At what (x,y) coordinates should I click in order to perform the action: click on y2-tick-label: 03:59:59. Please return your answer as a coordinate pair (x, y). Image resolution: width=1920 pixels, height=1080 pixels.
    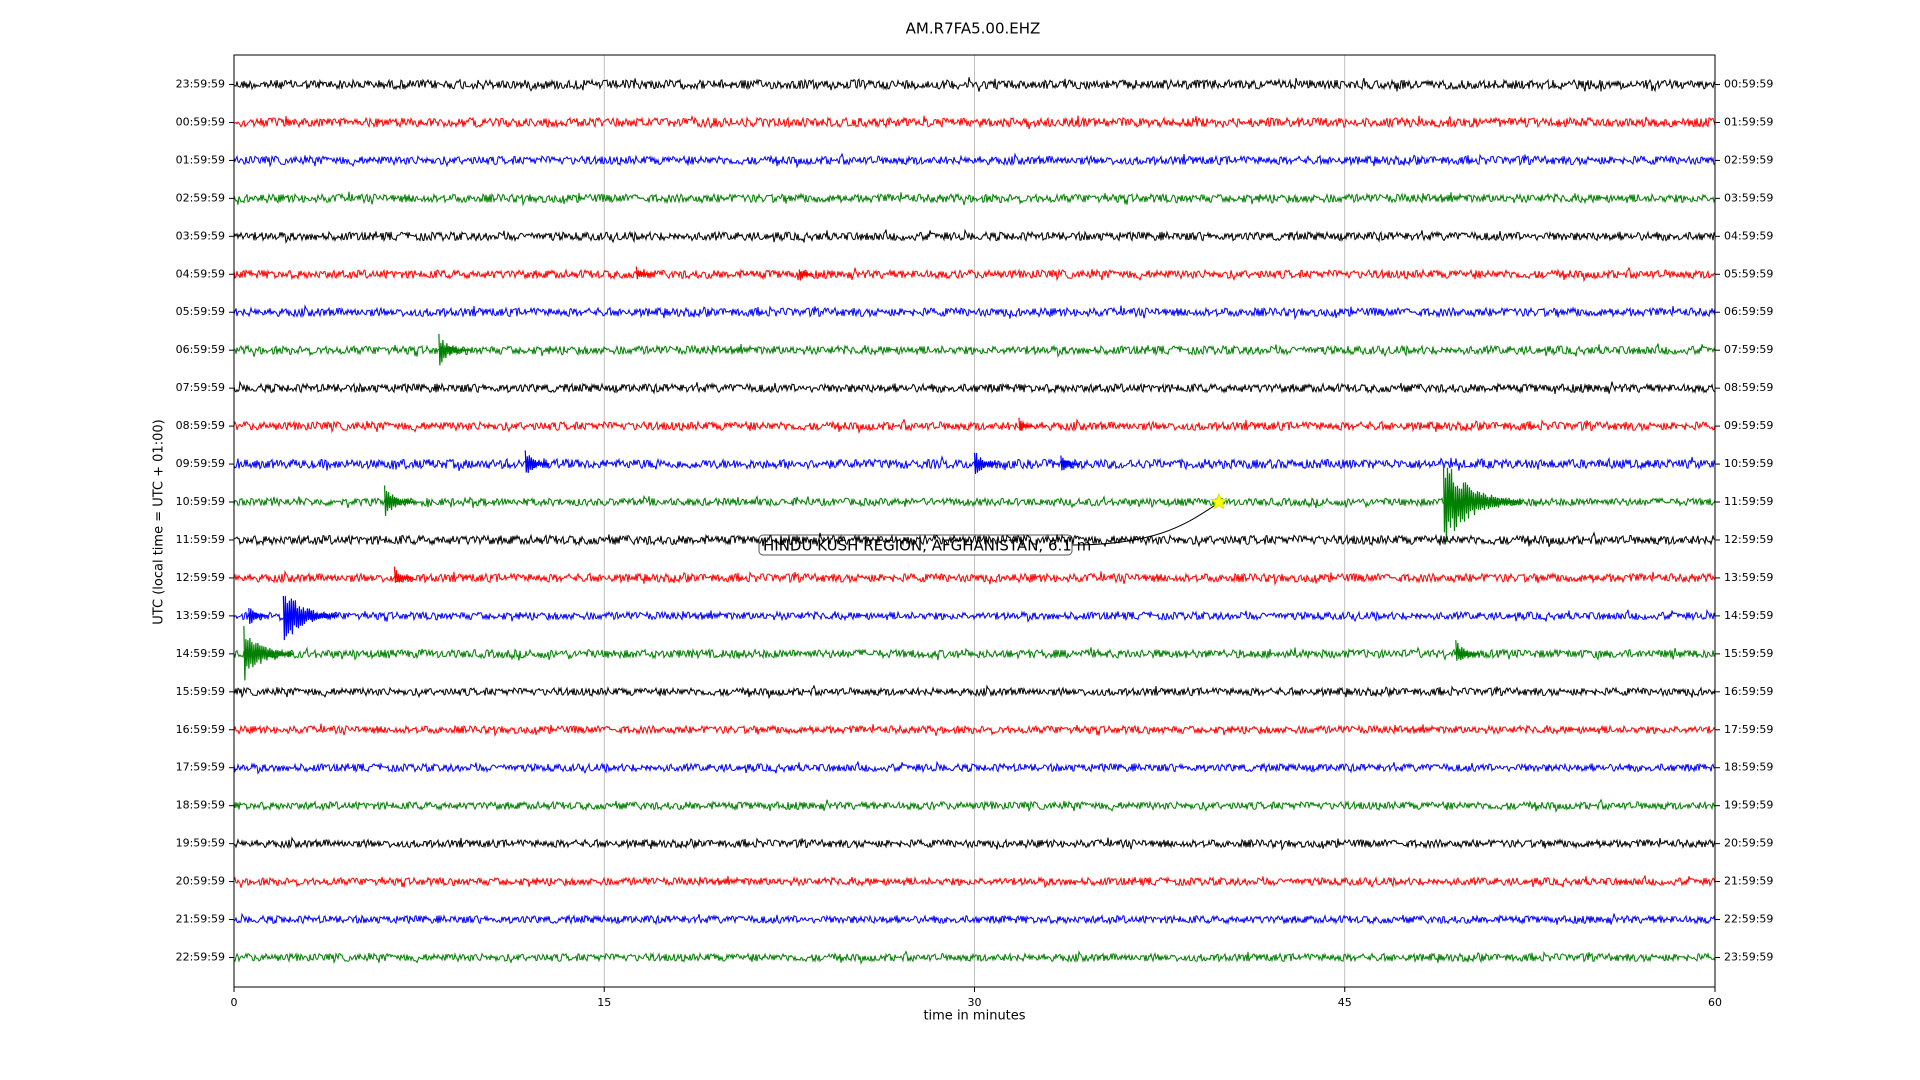
    Looking at the image, I should click on (1748, 197).